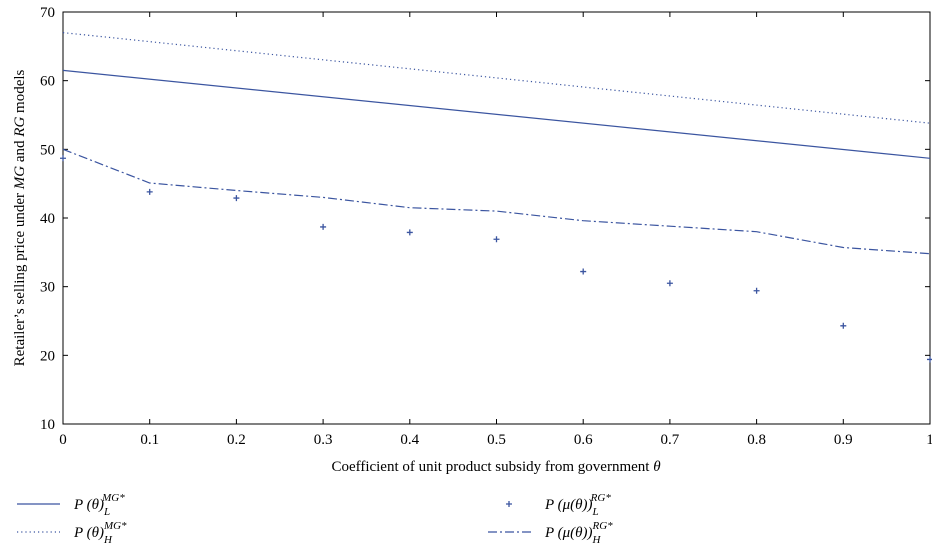  Describe the element at coordinates (149, 440) in the screenshot. I see `x-tick-label: 0.1` at that location.